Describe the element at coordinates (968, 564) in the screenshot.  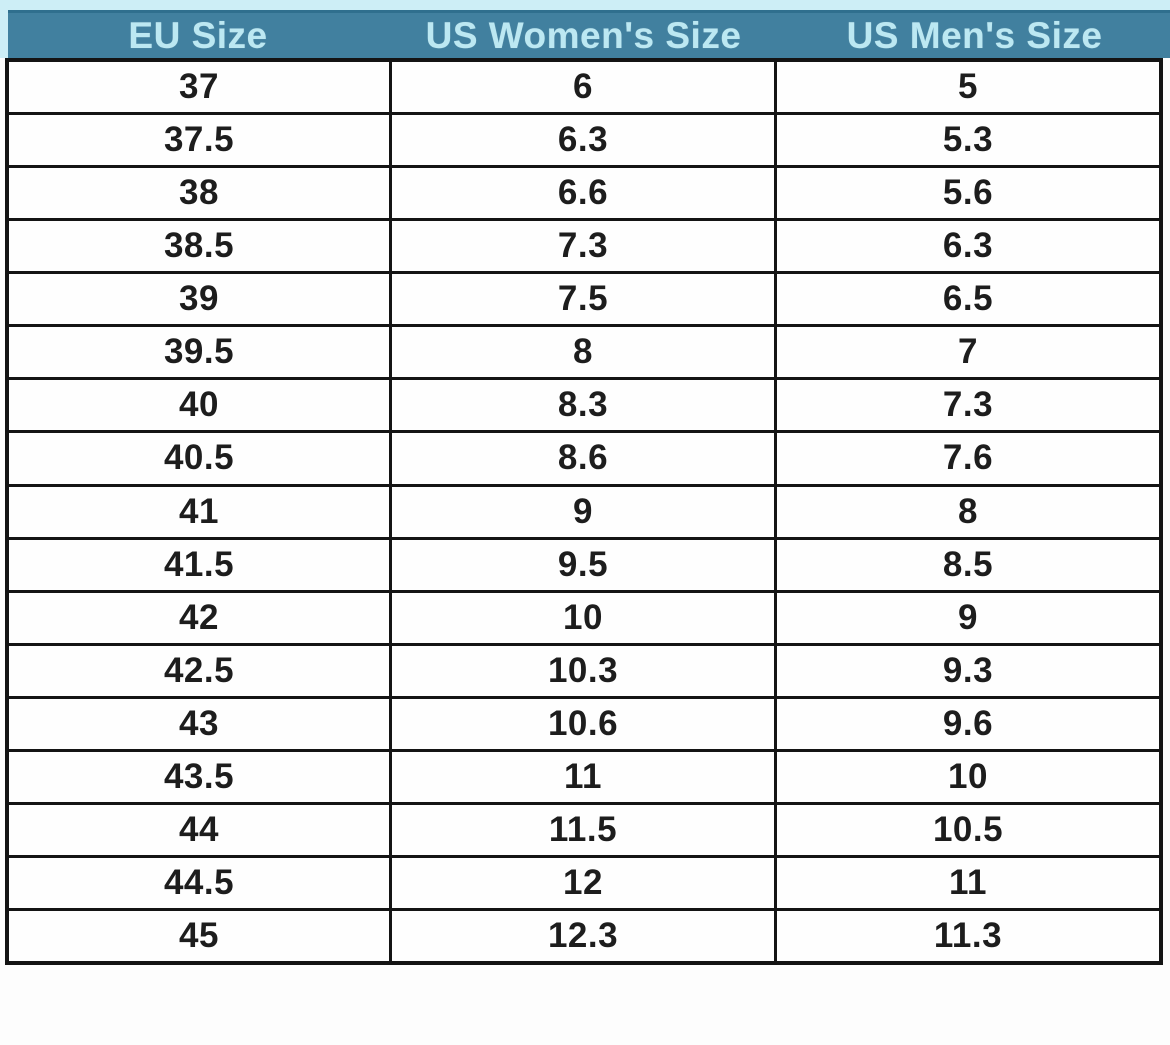
I see `table-cell: 8.5` at that location.